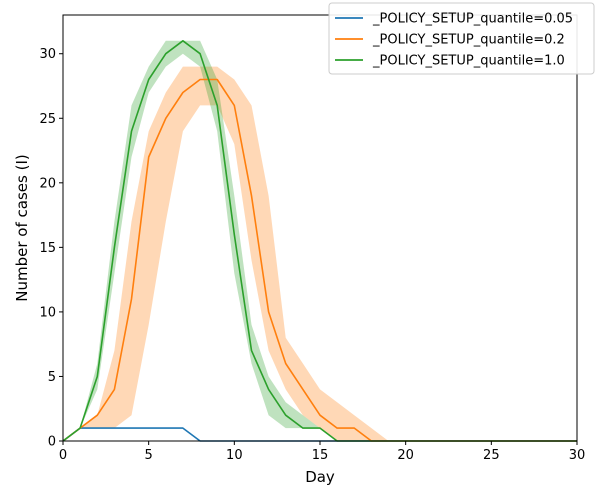  What do you see at coordinates (47, 248) in the screenshot?
I see `y-tick-label: 15` at bounding box center [47, 248].